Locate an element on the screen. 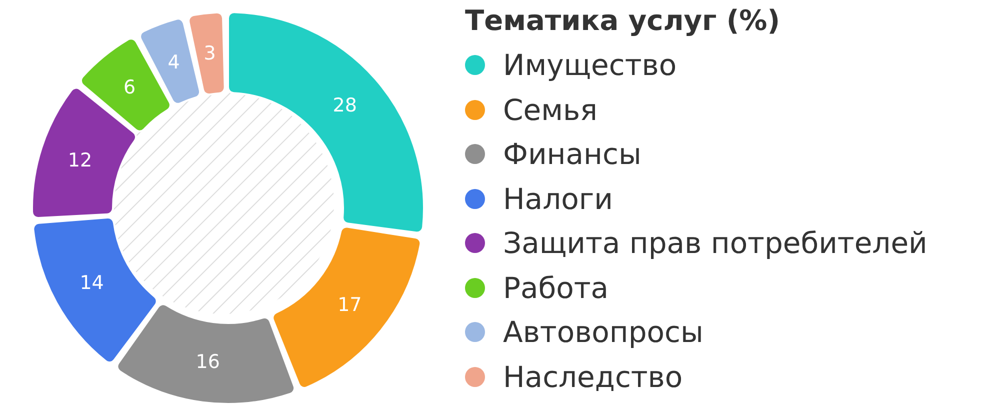 The width and height of the screenshot is (1000, 405). data-label: 28 is located at coordinates (344, 105).